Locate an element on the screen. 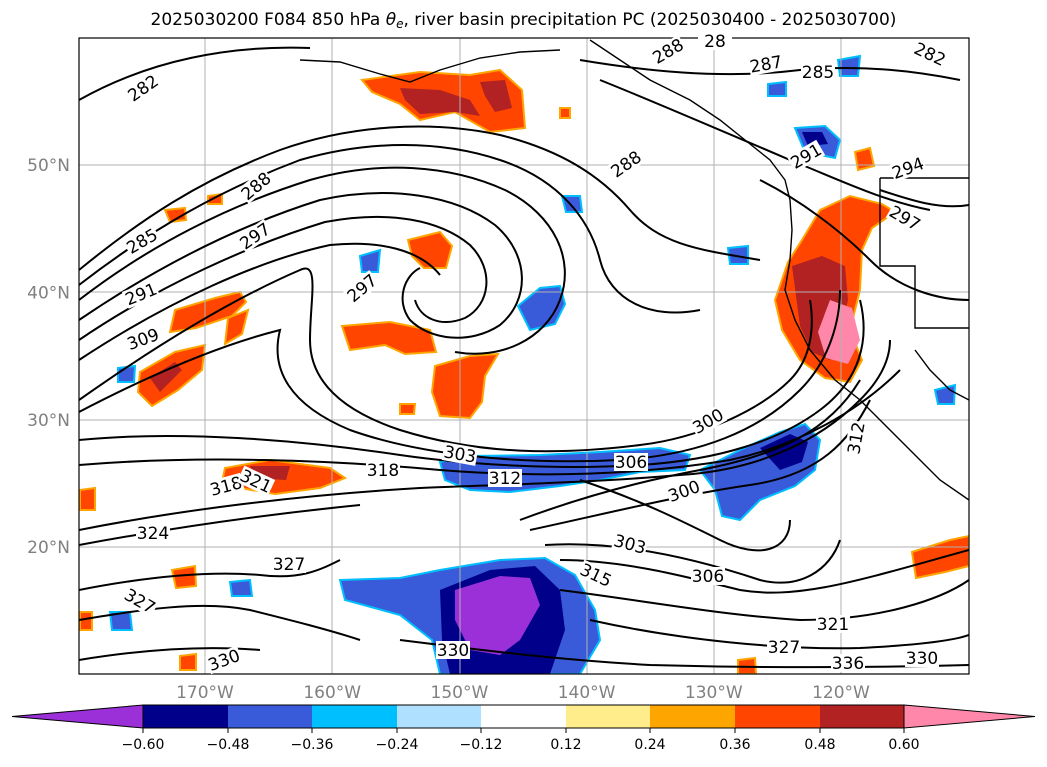 Image resolution: width=1047 pixels, height=767 pixels. colorbar-extension-high is located at coordinates (969, 716).